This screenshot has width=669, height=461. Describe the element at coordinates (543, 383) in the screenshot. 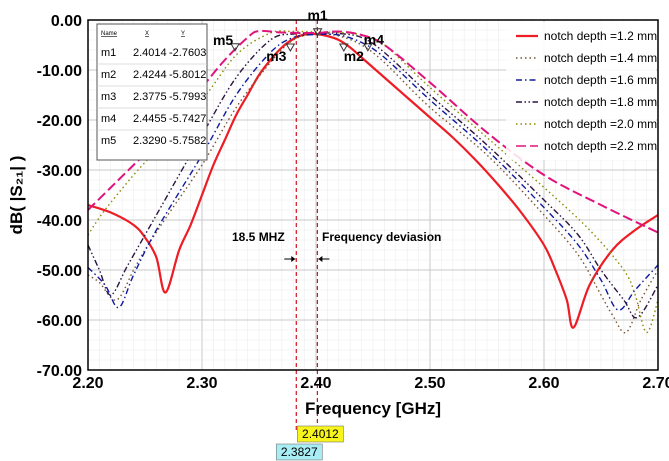

I see `x-tick-label: 2.60` at that location.